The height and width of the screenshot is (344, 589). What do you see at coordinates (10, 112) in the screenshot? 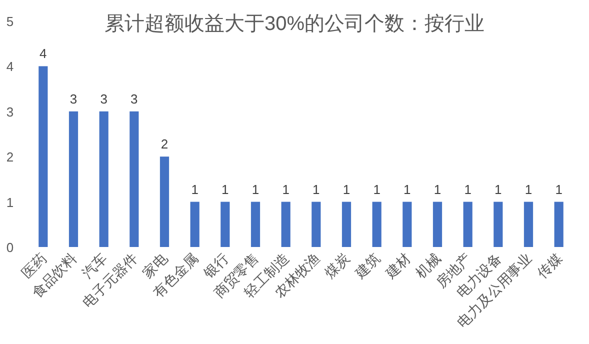
I see `y-tick-label: 3` at bounding box center [10, 112].